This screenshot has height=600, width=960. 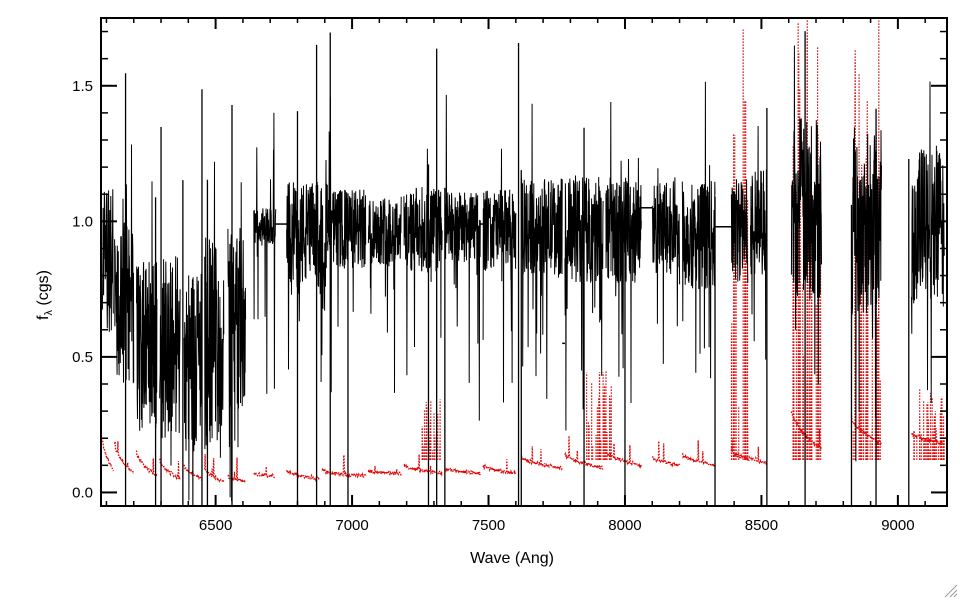 I want to click on x-tick-label: 9000, so click(x=897, y=525).